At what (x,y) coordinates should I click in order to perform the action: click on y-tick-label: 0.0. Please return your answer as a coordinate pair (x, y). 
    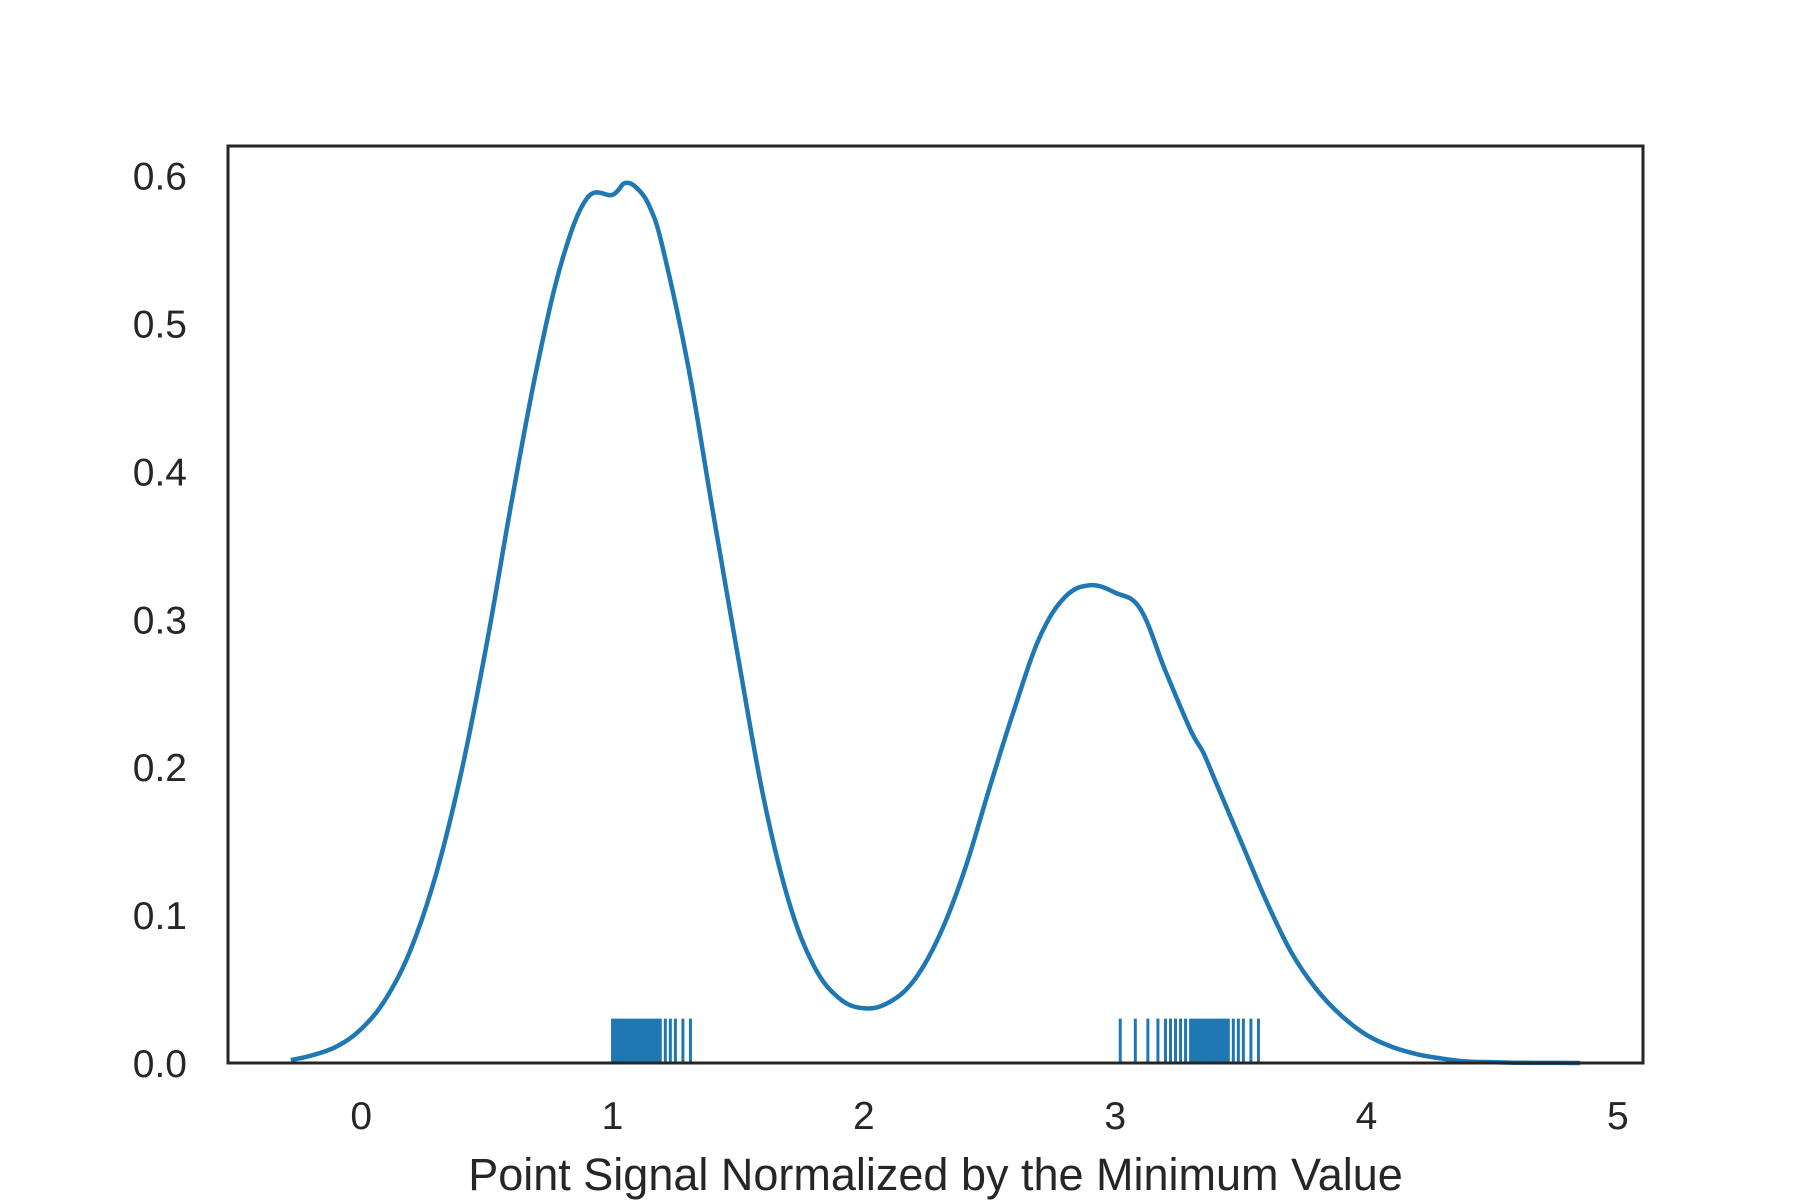
    Looking at the image, I should click on (160, 1064).